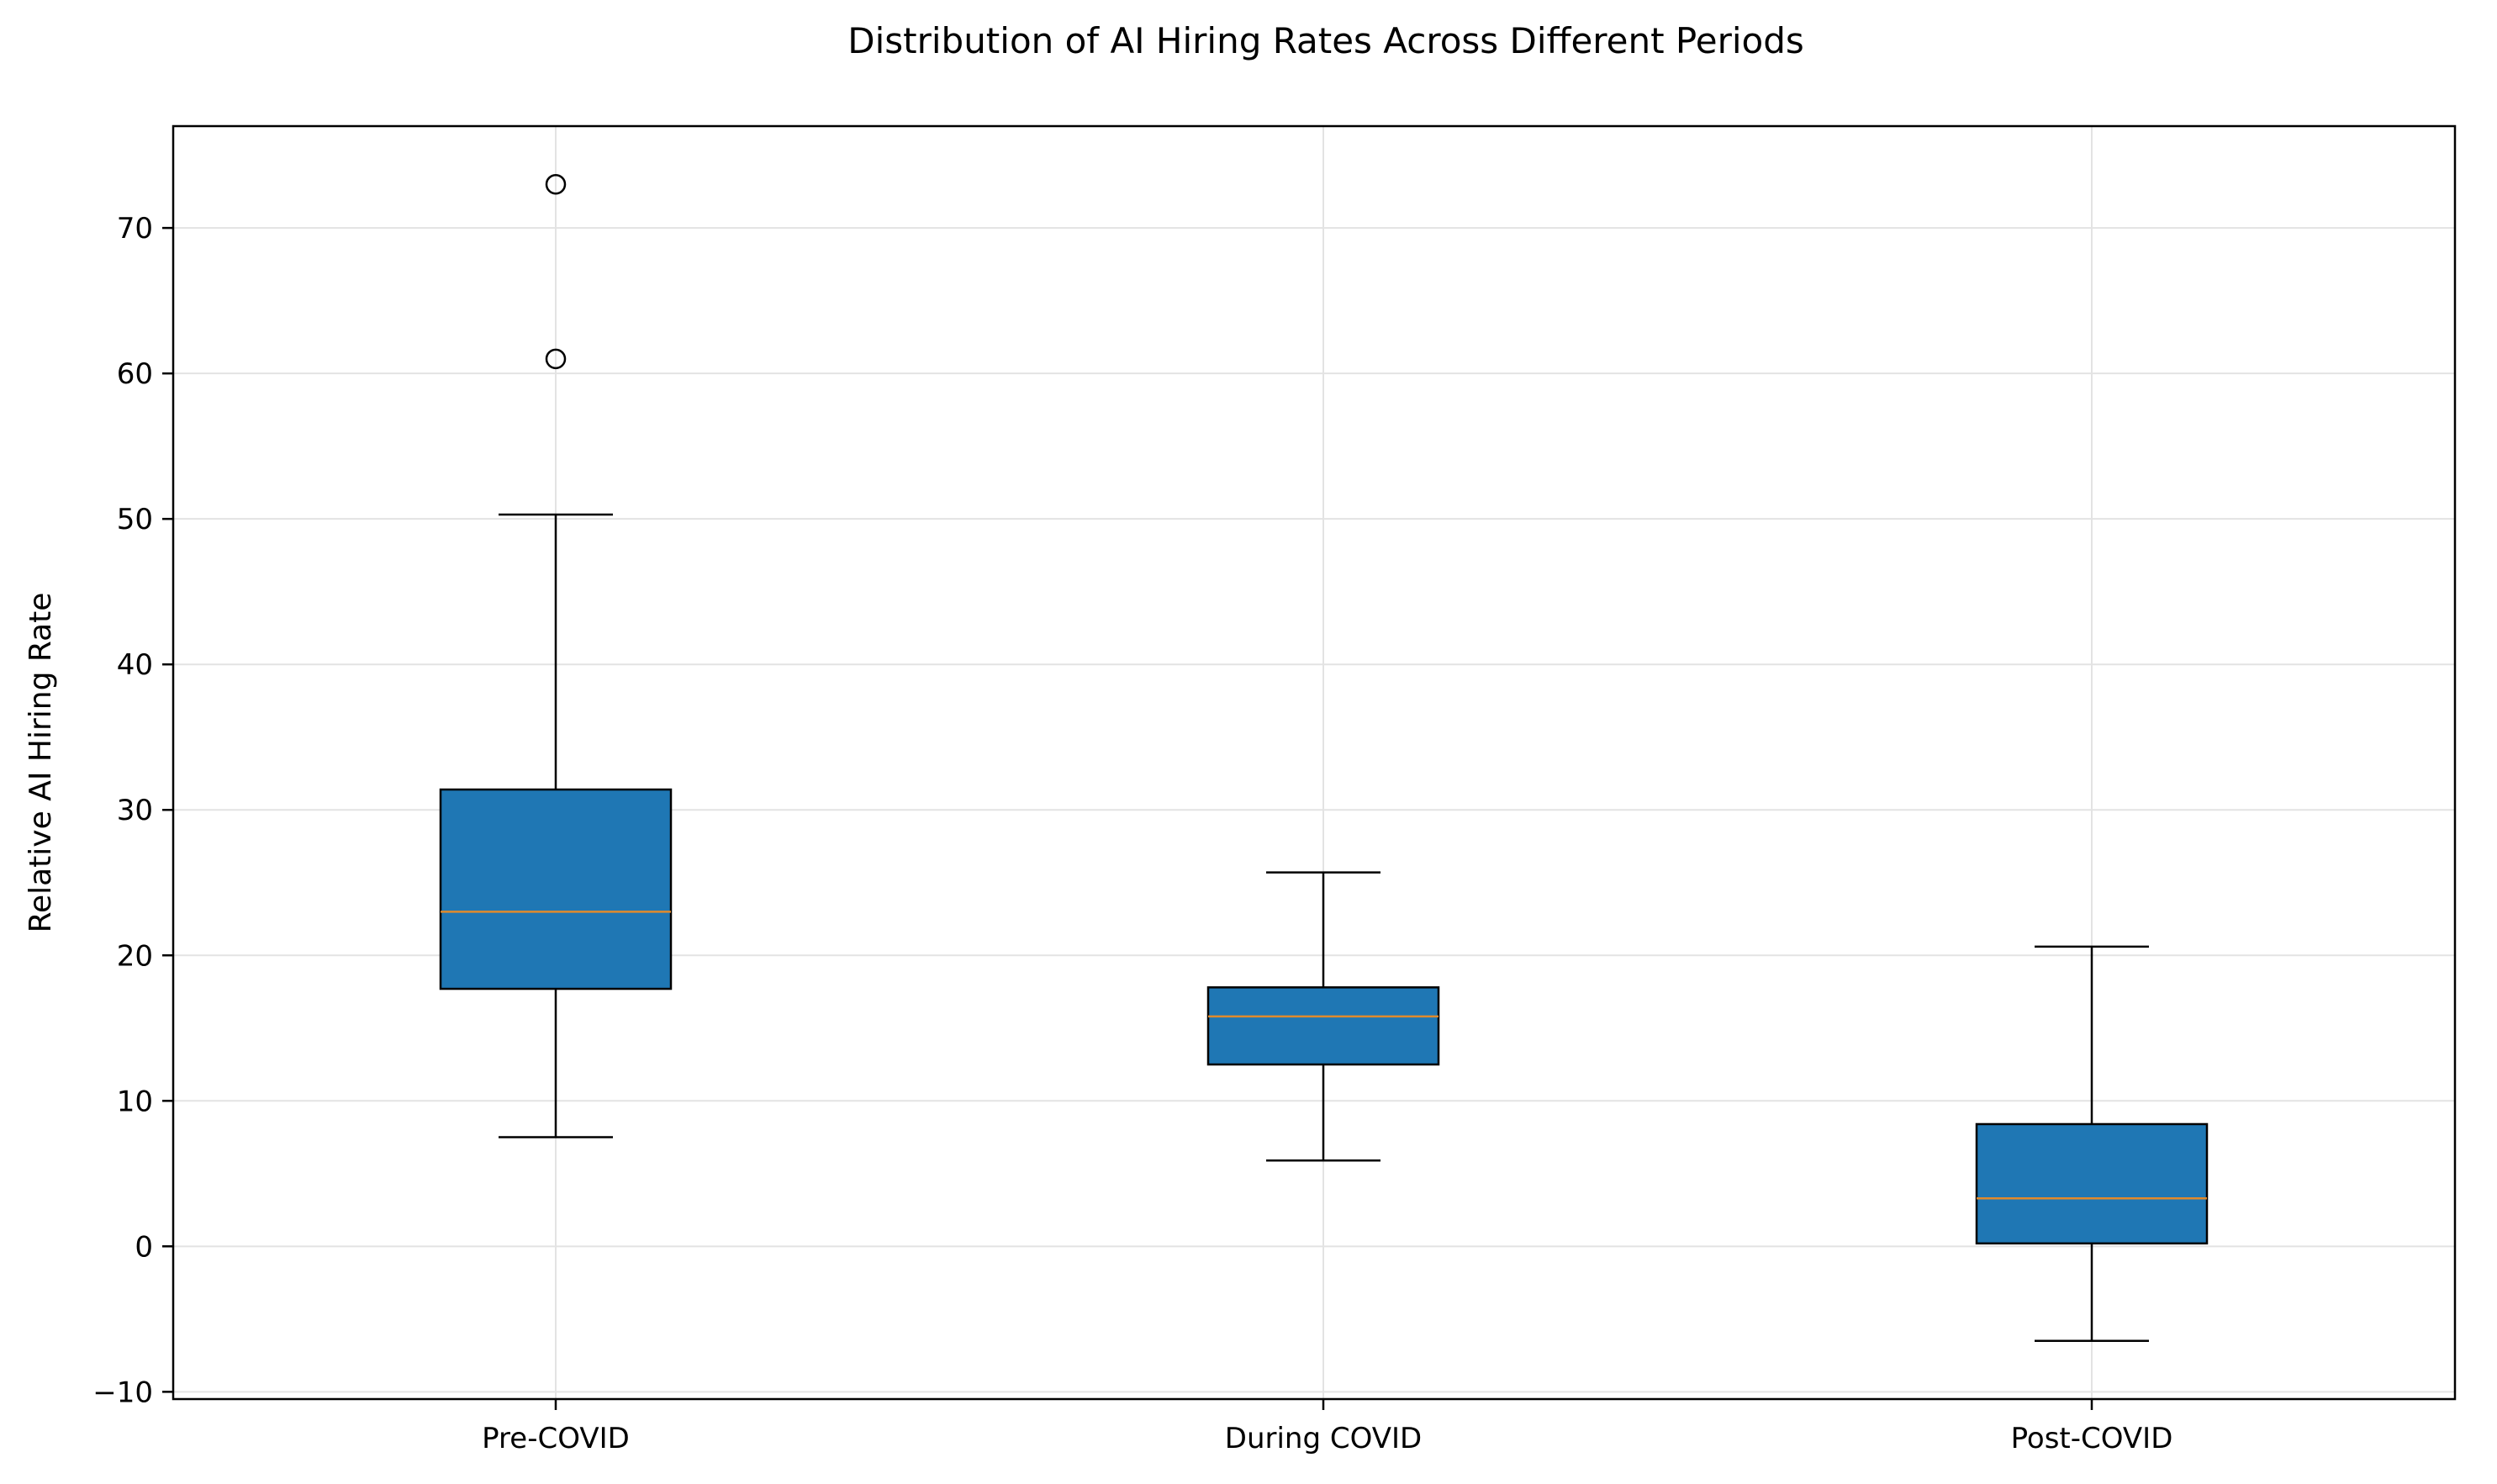 The width and height of the screenshot is (2497, 1484). I want to click on box-during-covid, so click(1323, 1016).